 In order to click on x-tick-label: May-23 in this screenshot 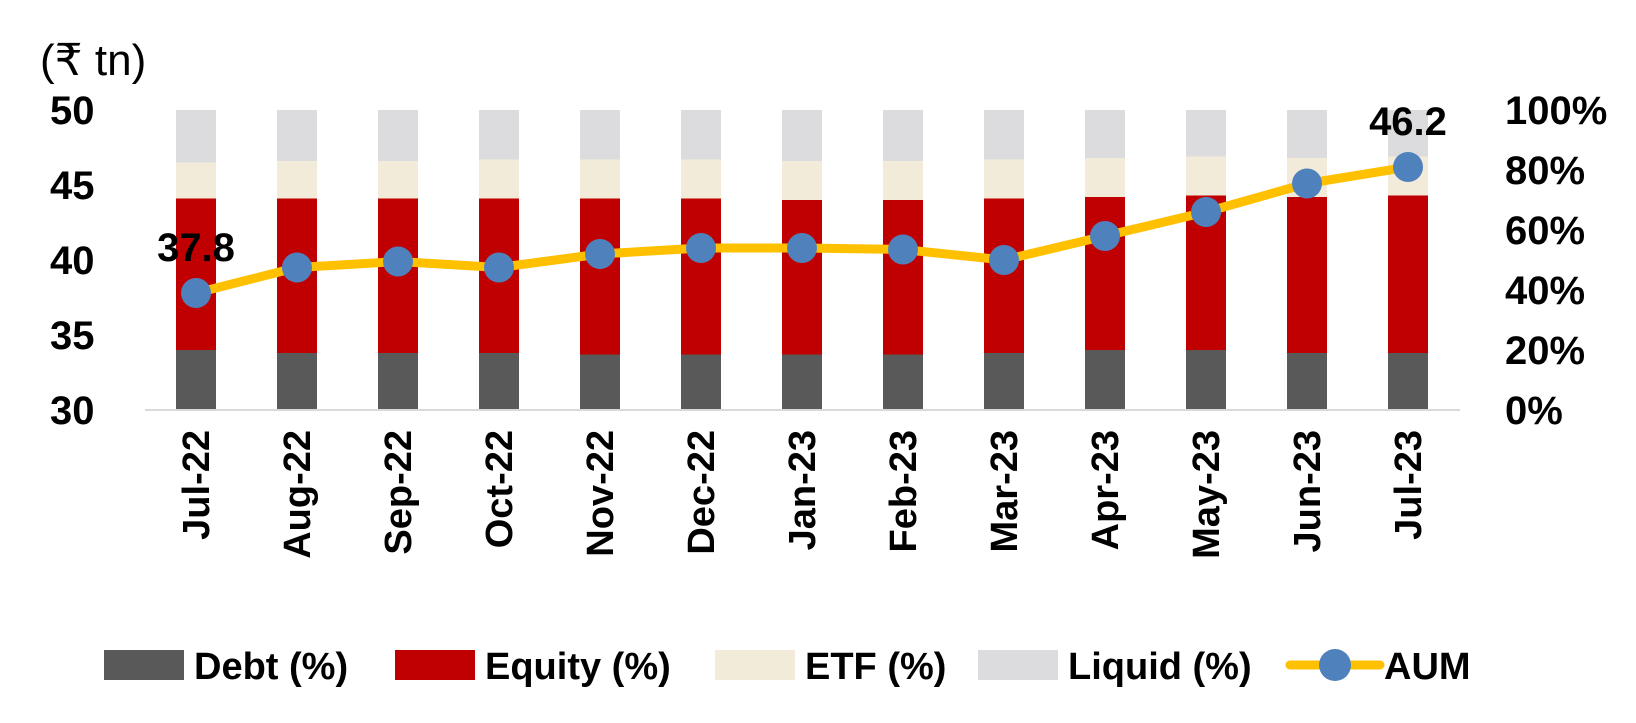, I will do `click(1207, 494)`.